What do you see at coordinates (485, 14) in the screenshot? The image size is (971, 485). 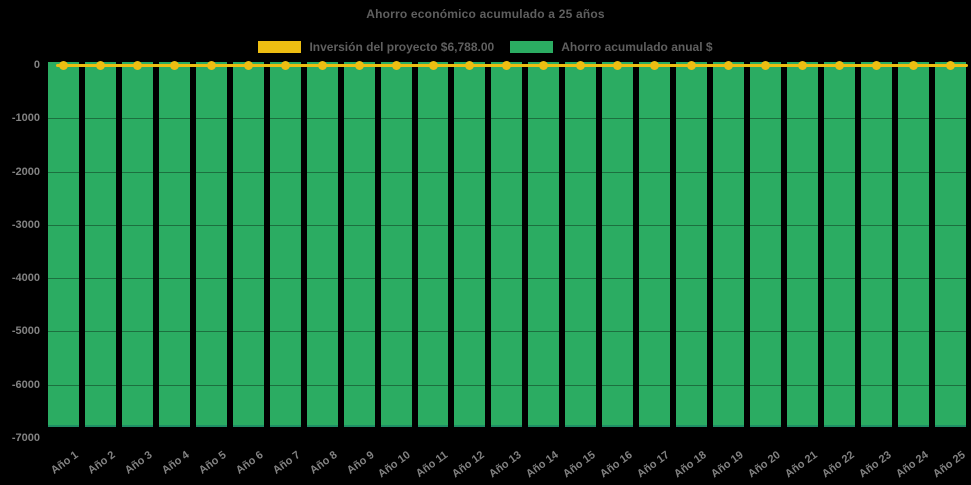 I see `chart-title: Ahorro económico acumulado a 25 años` at bounding box center [485, 14].